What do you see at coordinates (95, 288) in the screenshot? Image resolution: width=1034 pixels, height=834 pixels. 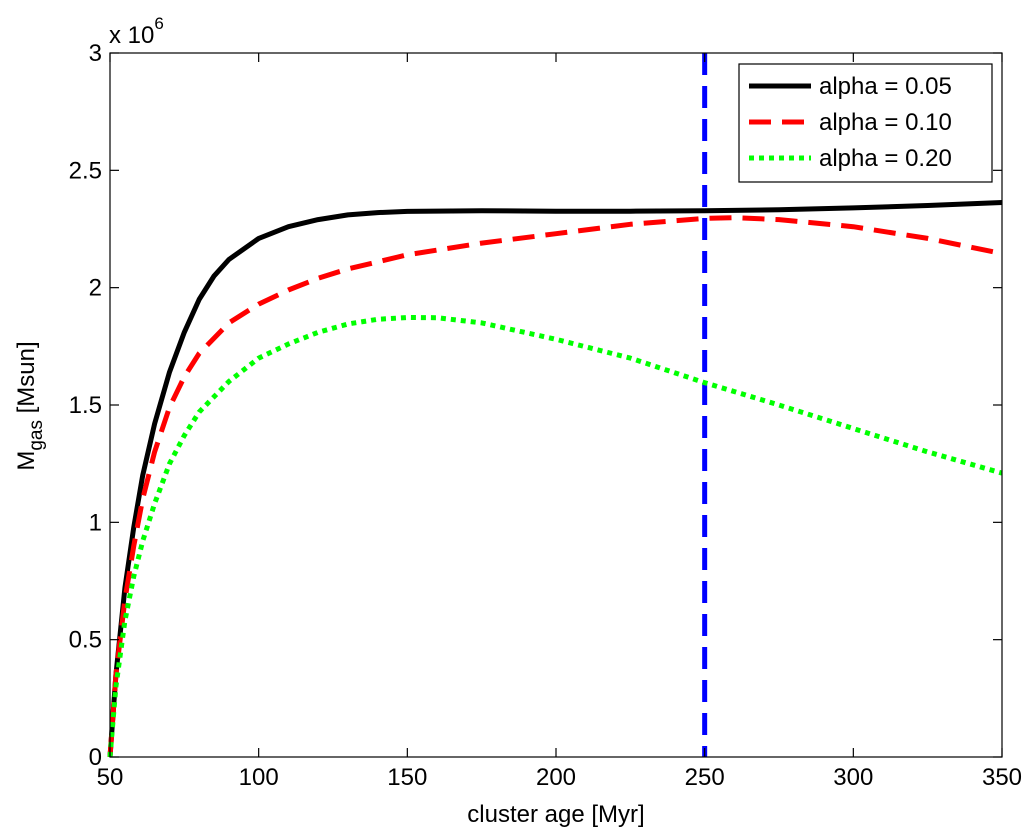 I see `y-tick-label-2: 2` at bounding box center [95, 288].